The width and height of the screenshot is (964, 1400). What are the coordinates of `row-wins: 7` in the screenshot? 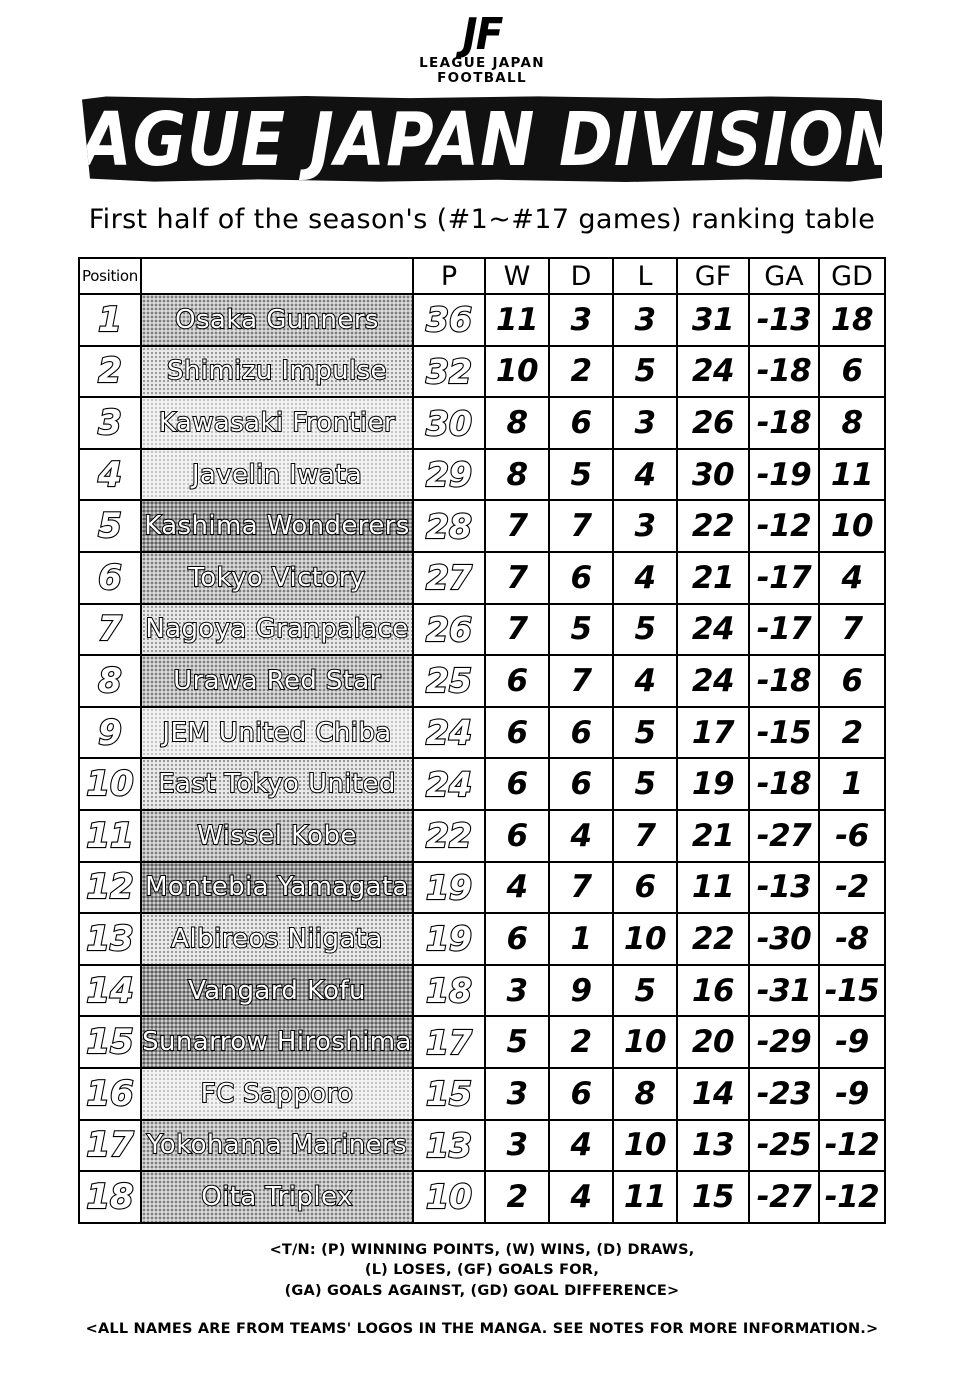 It's located at (517, 526).